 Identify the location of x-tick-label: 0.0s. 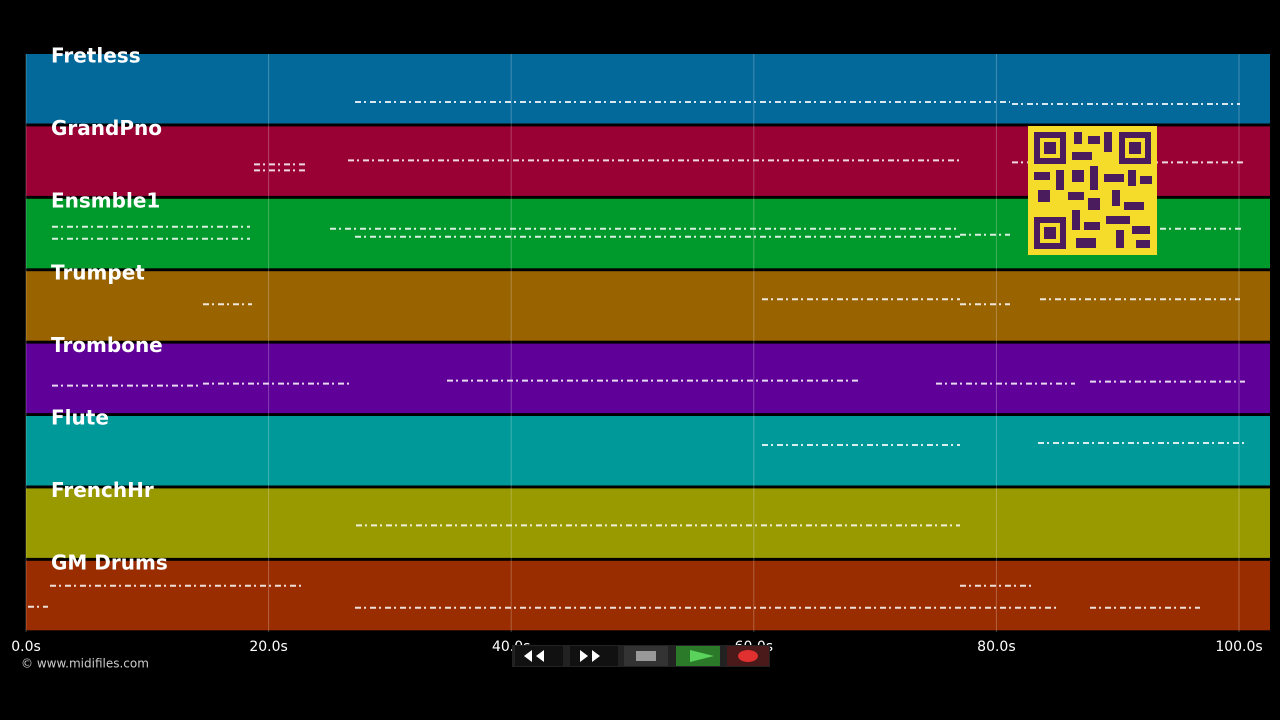
(26, 647).